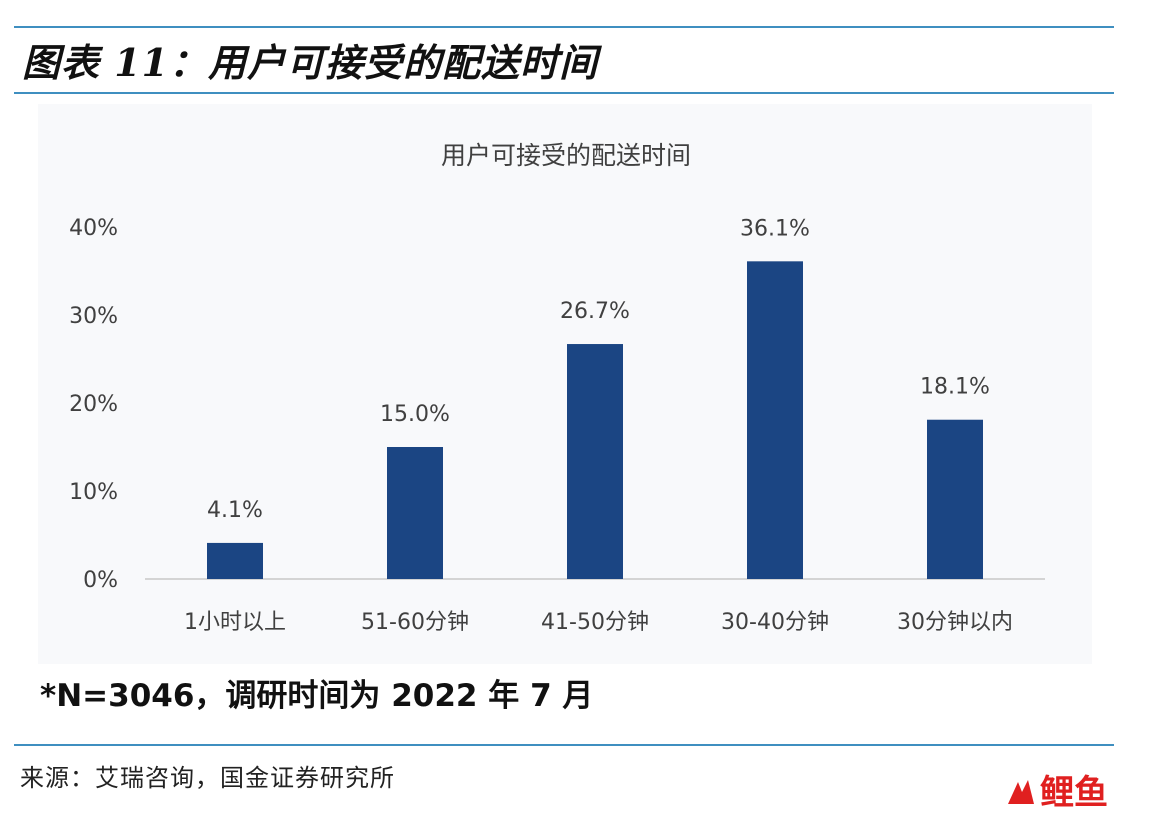 This screenshot has width=1168, height=814. Describe the element at coordinates (564, 93) in the screenshot. I see `title-underline-rule` at that location.